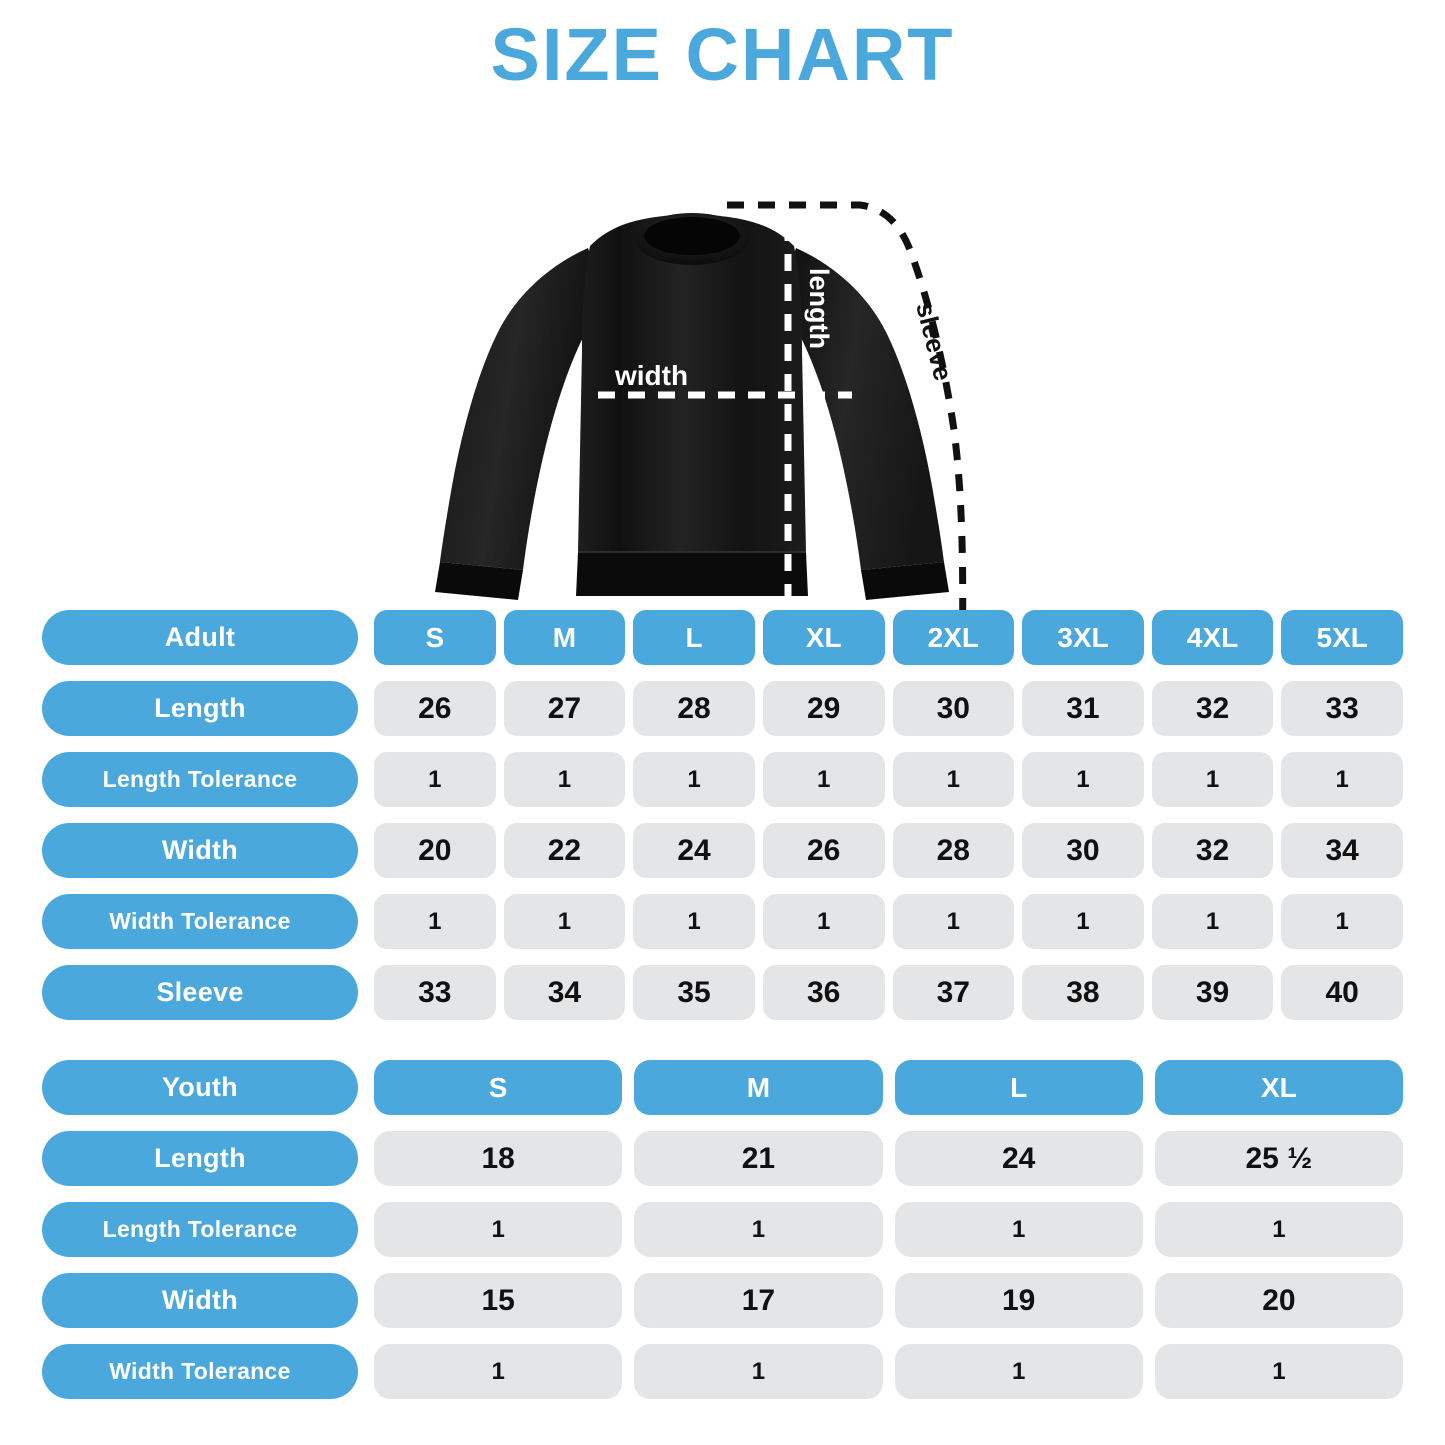 The height and width of the screenshot is (1445, 1445). I want to click on adult-header-row: Adult S M L XL 2XL 3XL 4XL 5XL, so click(722, 637).